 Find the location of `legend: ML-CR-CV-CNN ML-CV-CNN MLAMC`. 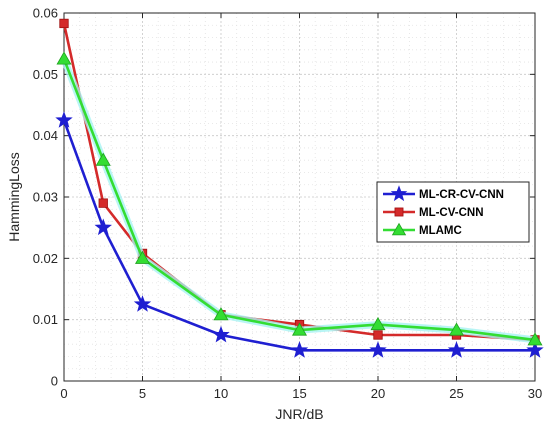

legend: ML-CR-CV-CNN ML-CV-CNN MLAMC is located at coordinates (453, 212).